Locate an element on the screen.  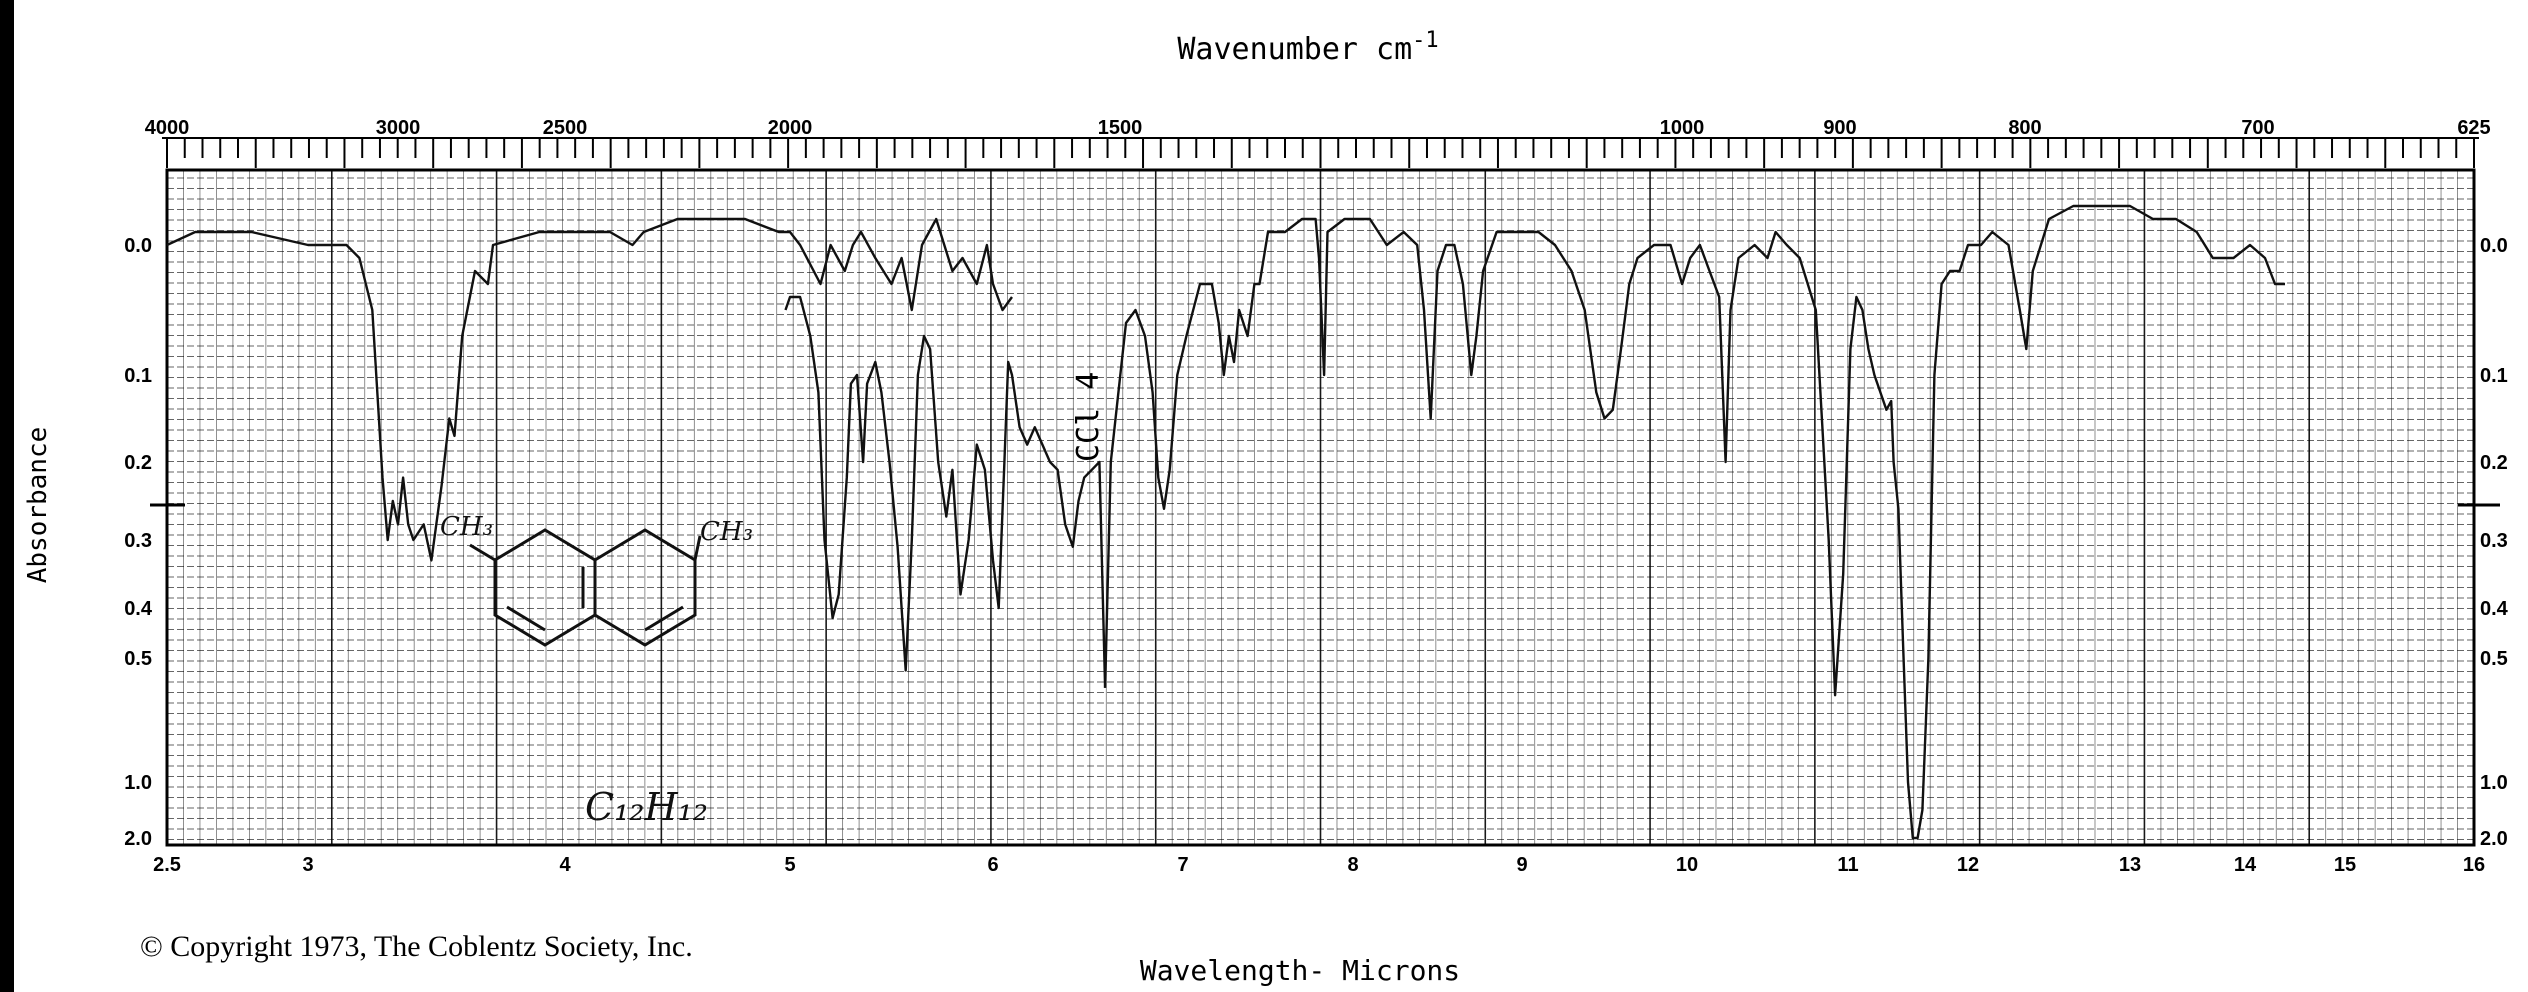
bottom-axis-tick-label: 2.5 is located at coordinates (167, 865).